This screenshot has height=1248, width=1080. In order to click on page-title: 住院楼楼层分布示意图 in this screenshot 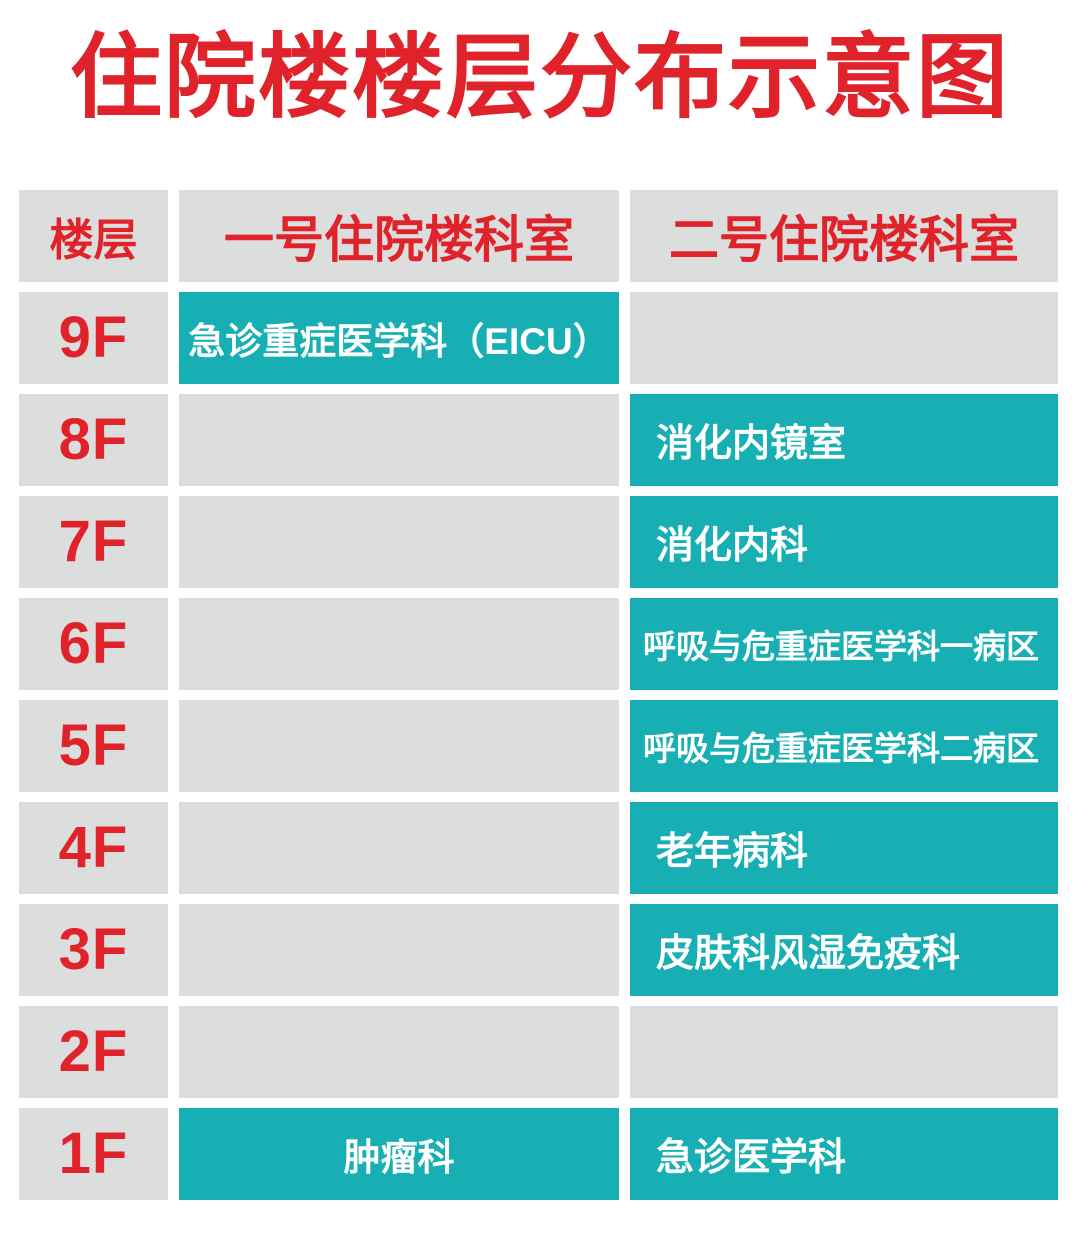, I will do `click(539, 78)`.